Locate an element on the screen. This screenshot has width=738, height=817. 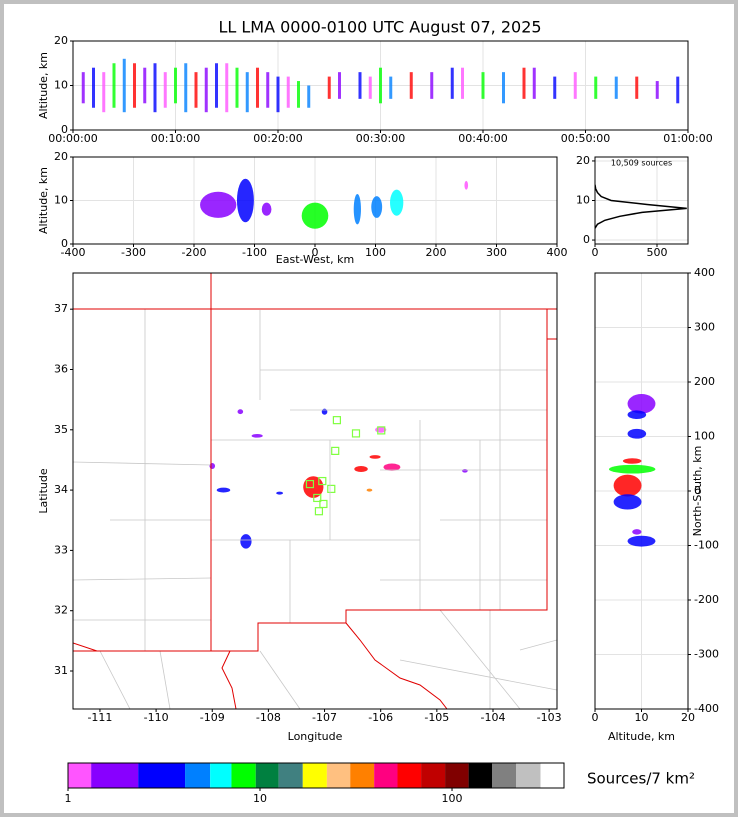
x-tick-label: 200 is located at coordinates (436, 252).